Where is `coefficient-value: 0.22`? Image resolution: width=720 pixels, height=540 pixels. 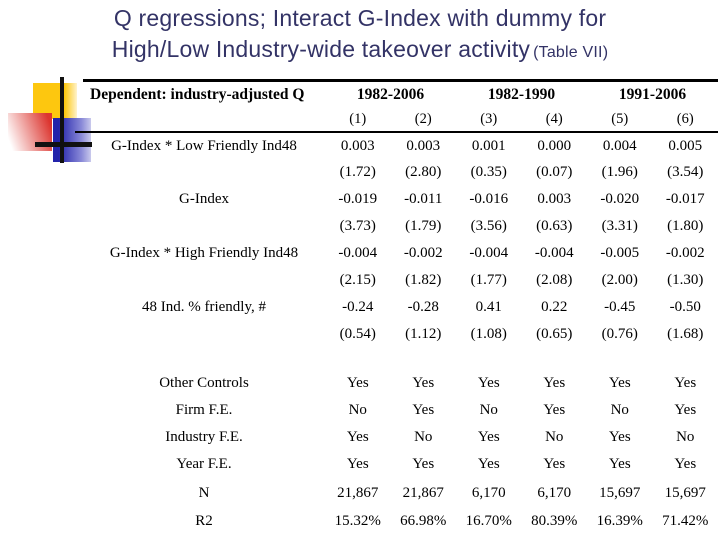 coefficient-value: 0.22 is located at coordinates (554, 307).